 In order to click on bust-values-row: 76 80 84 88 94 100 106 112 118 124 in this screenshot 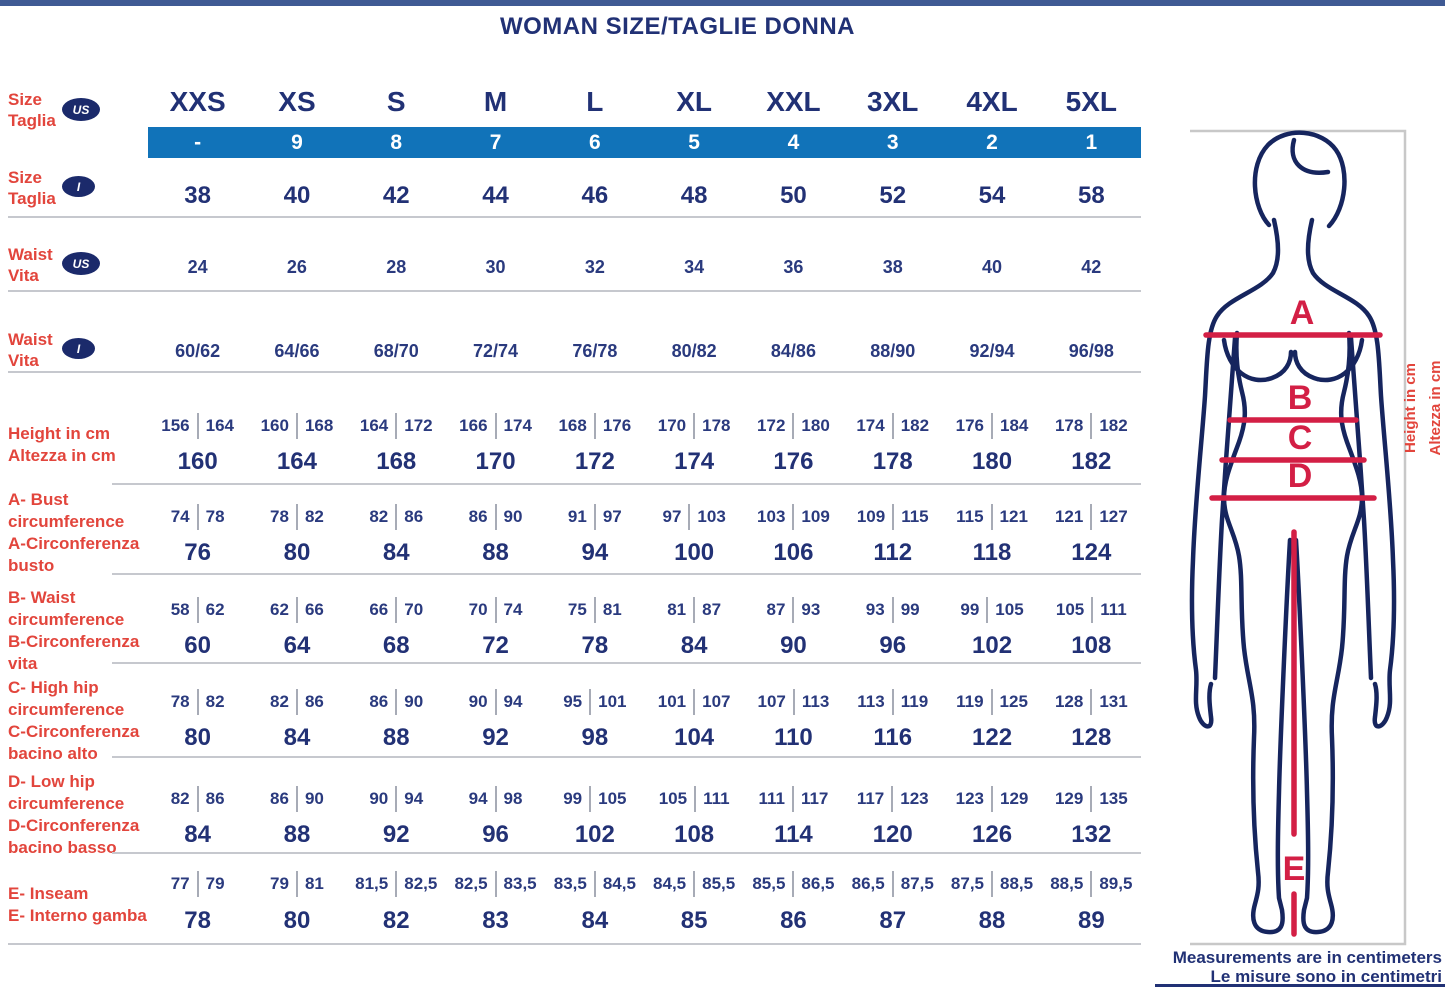, I will do `click(644, 553)`.